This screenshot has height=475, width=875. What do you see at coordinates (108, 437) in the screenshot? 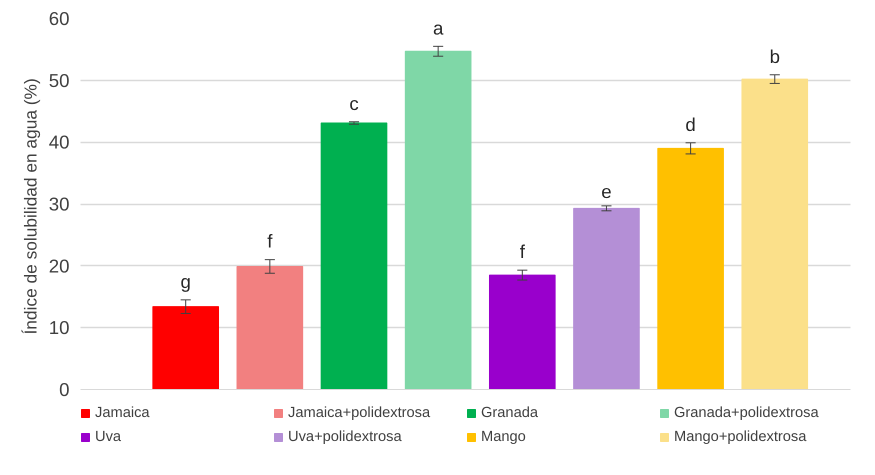
I see `legend-label: Uva` at bounding box center [108, 437].